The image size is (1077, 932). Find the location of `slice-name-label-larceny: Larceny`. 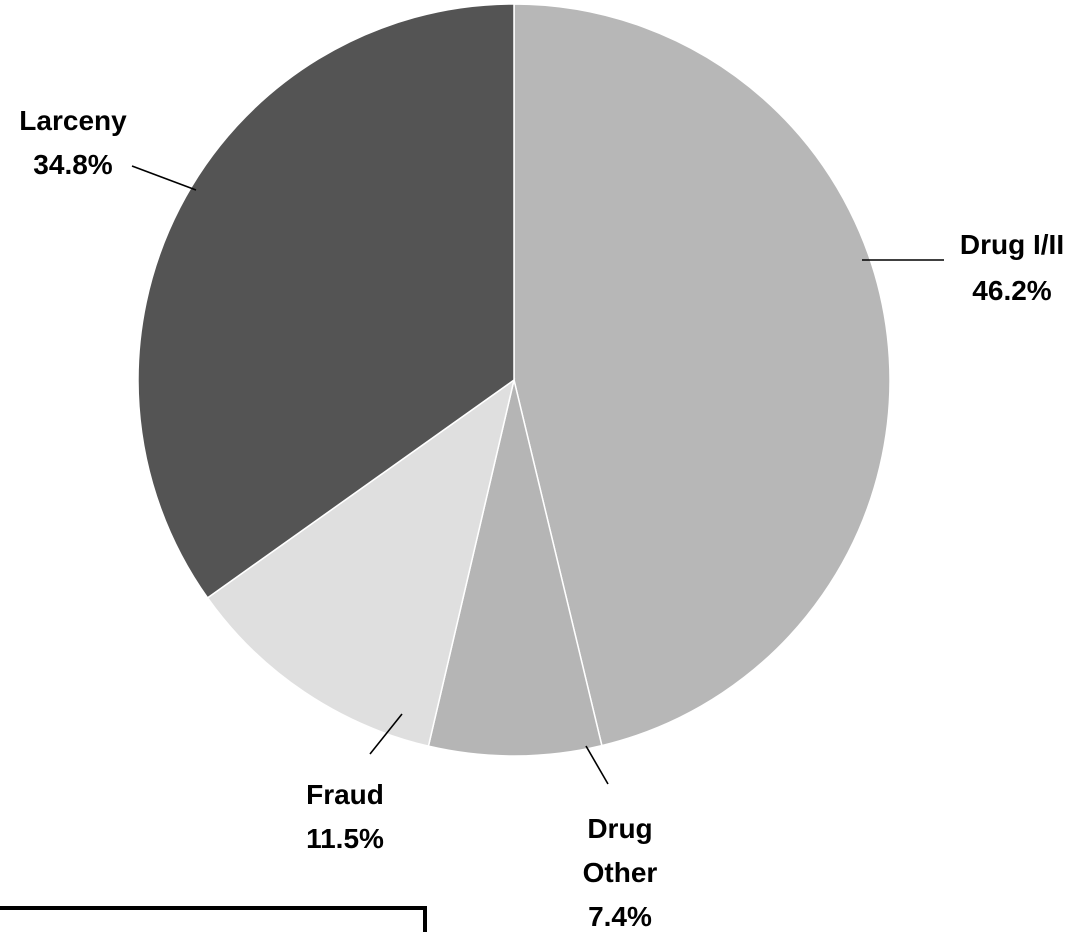

slice-name-label-larceny: Larceny is located at coordinates (73, 120).